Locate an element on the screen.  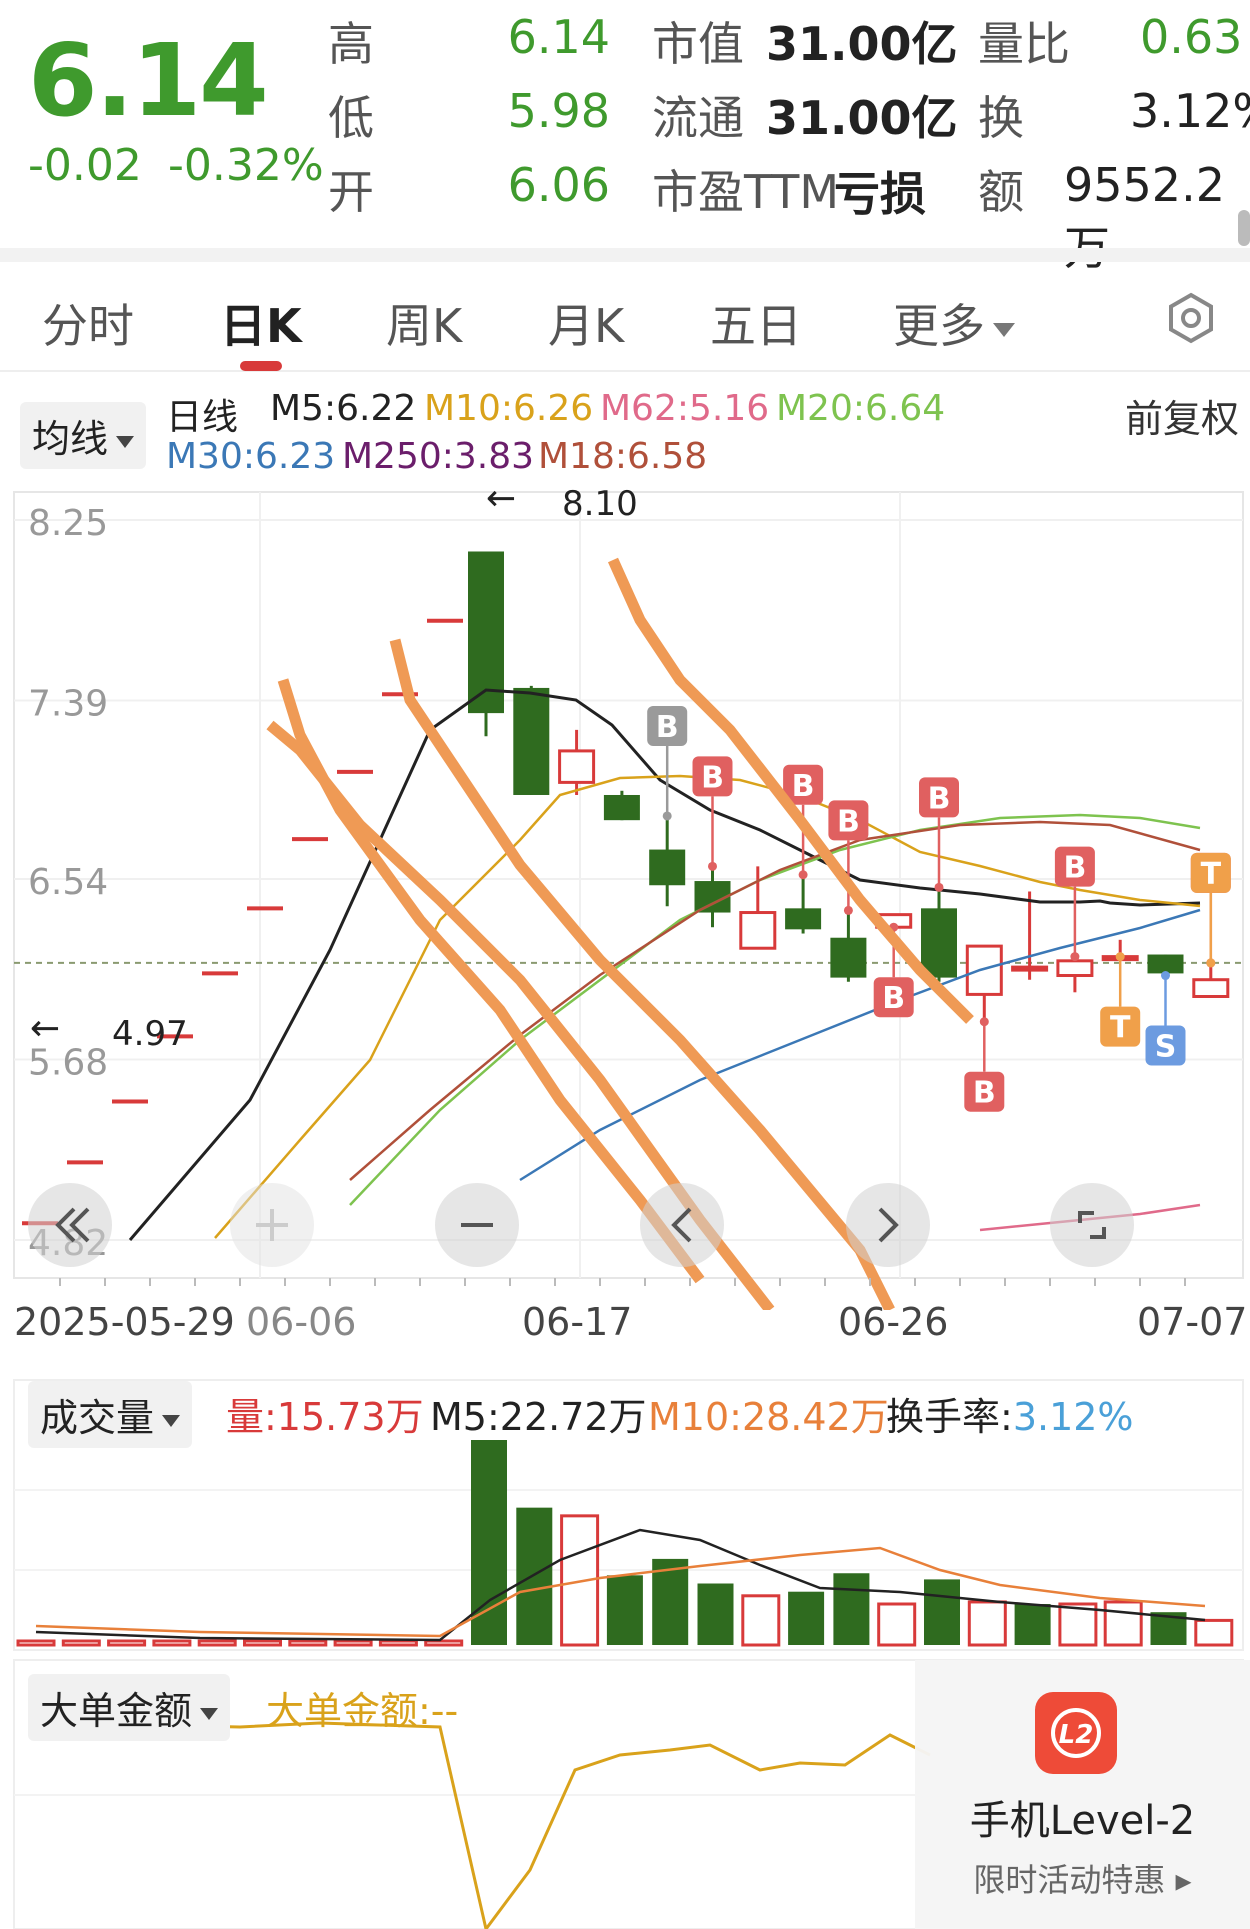
promo-title: 手机Level-2 is located at coordinates (1082, 1821).